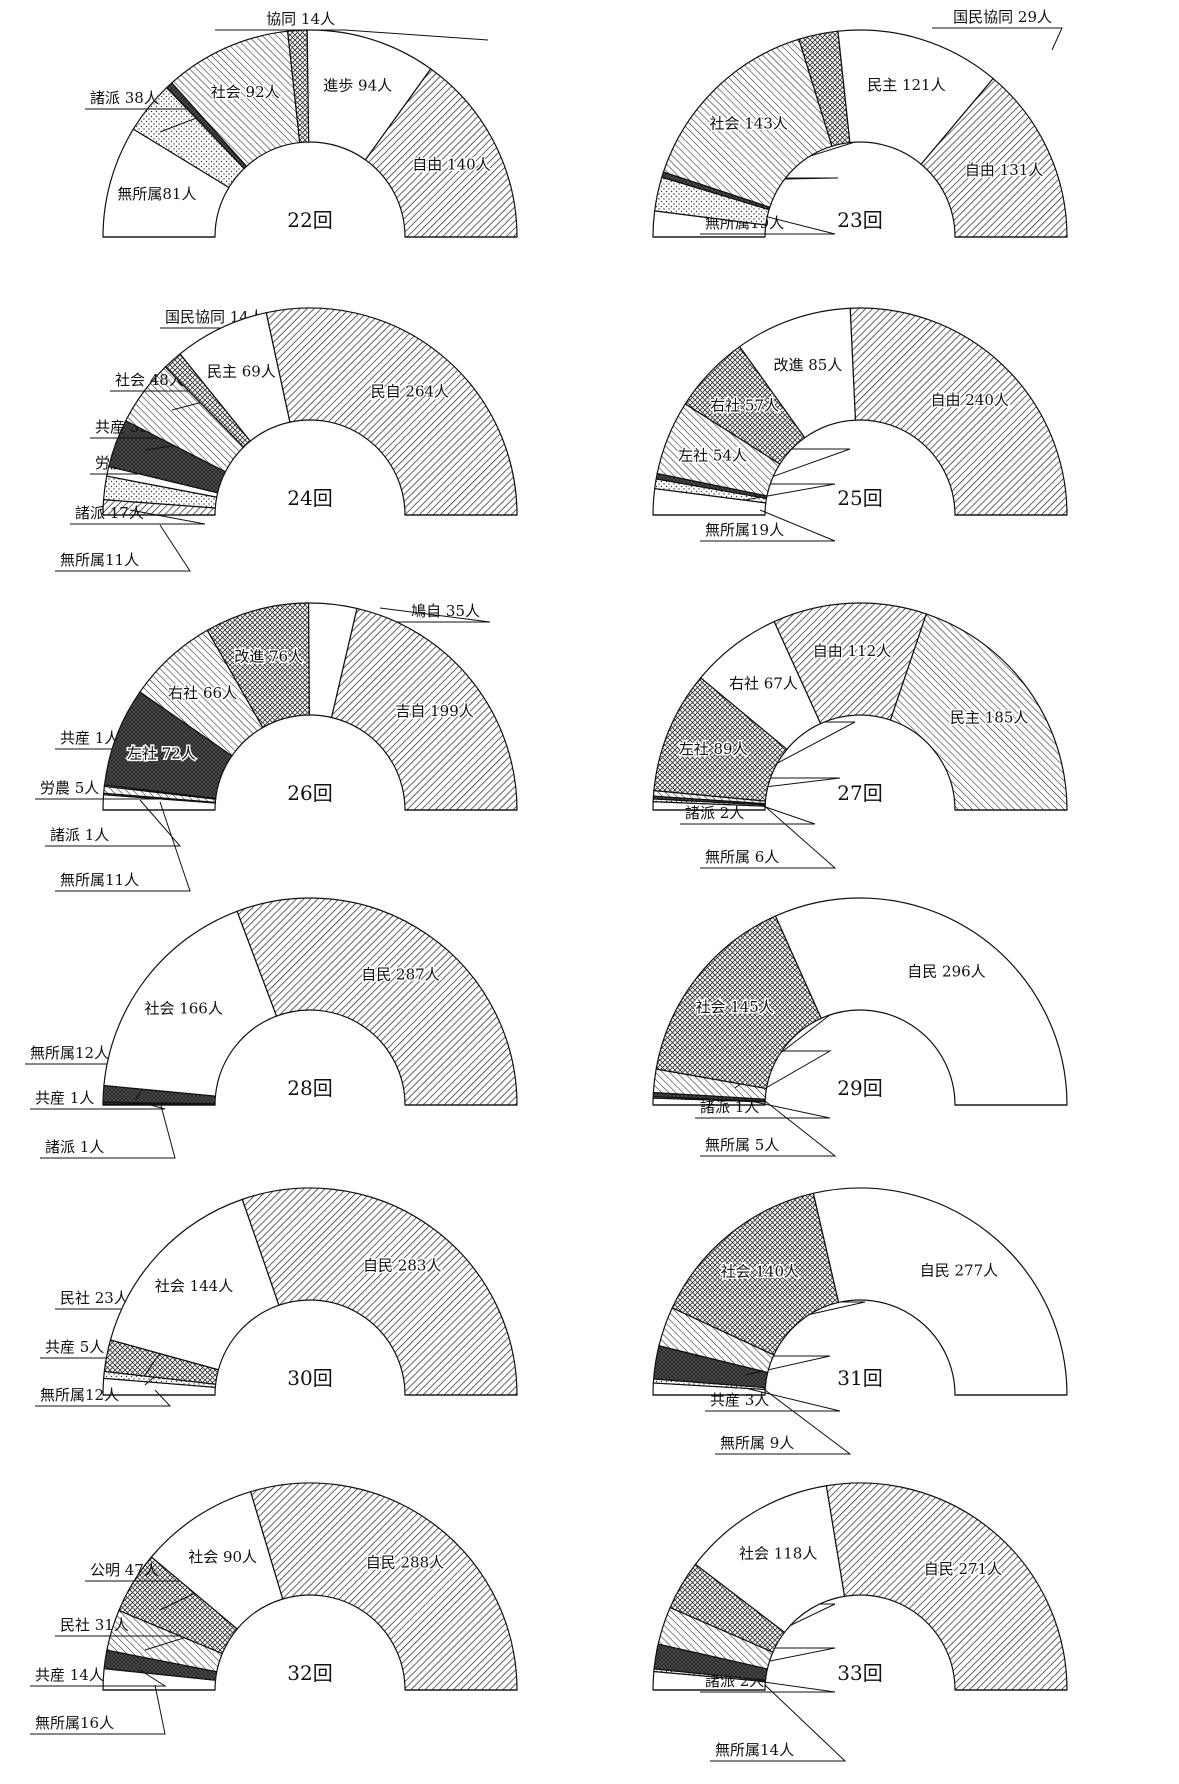 The width and height of the screenshot is (1179, 1784). Describe the element at coordinates (149, 380) in the screenshot. I see `slice-label: 社会 48人` at that location.